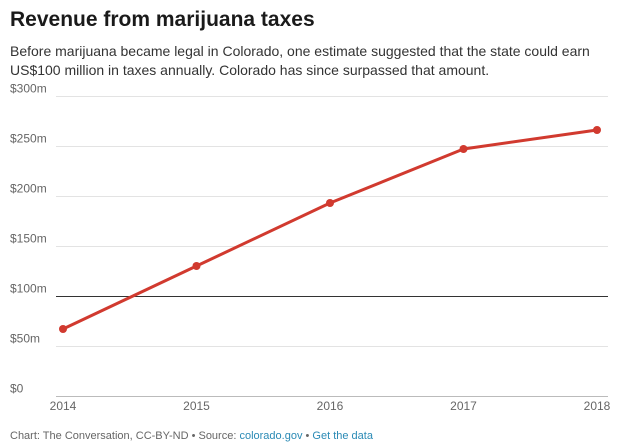  I want to click on y-tick-label-150: $150m, so click(28, 239).